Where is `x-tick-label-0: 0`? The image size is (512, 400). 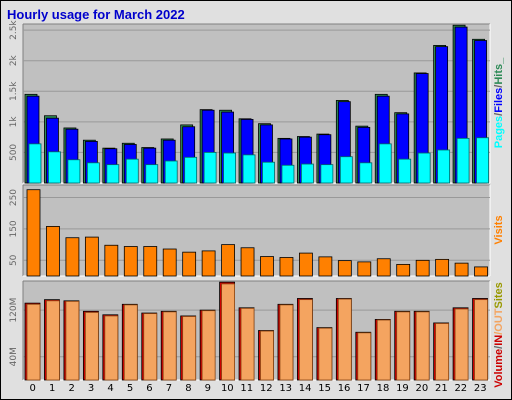
x-tick-label-0: 0 is located at coordinates (33, 388).